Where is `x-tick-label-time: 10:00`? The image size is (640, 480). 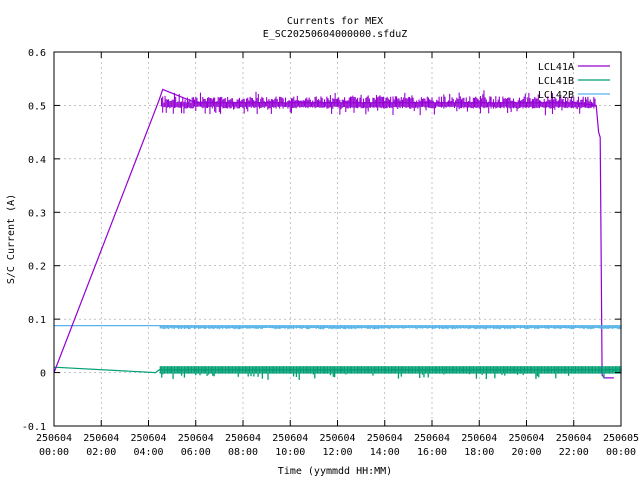
x-tick-label-time: 10:00 is located at coordinates (290, 452).